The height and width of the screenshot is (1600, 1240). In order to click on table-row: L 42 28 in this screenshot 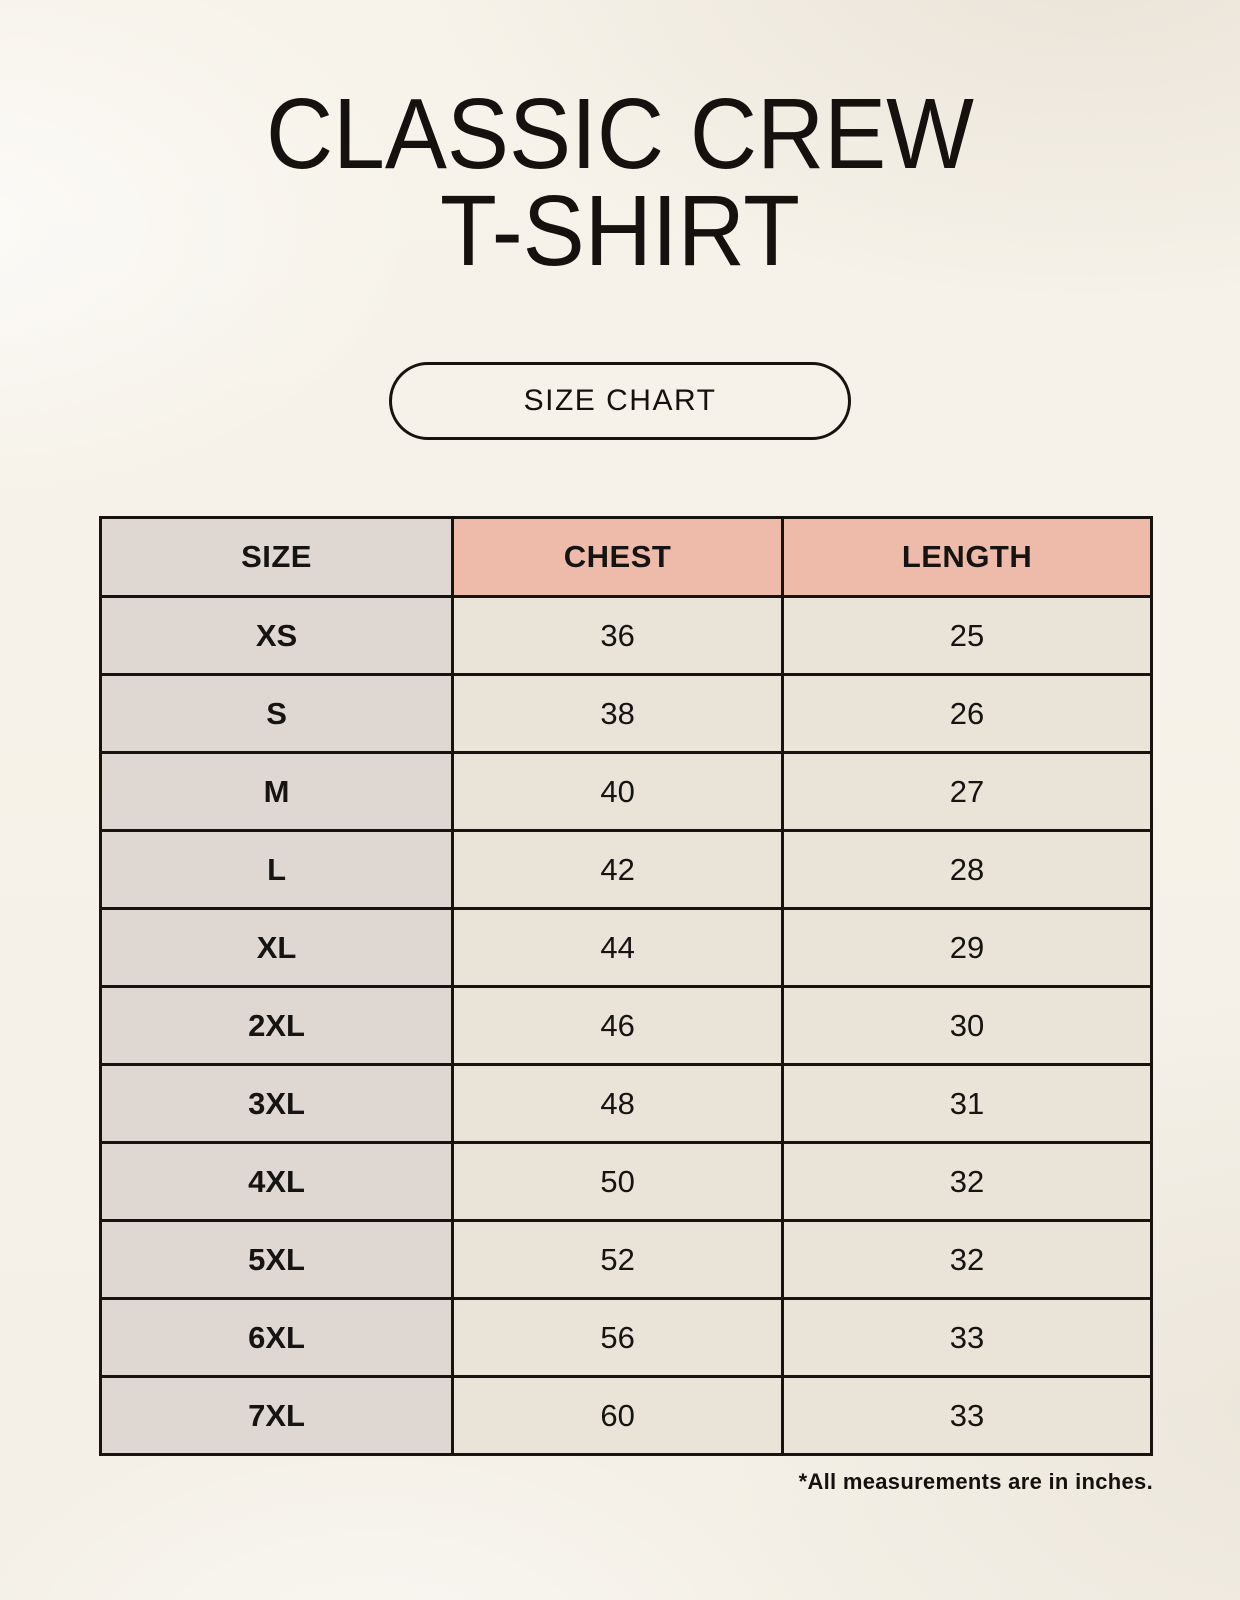, I will do `click(625, 869)`.